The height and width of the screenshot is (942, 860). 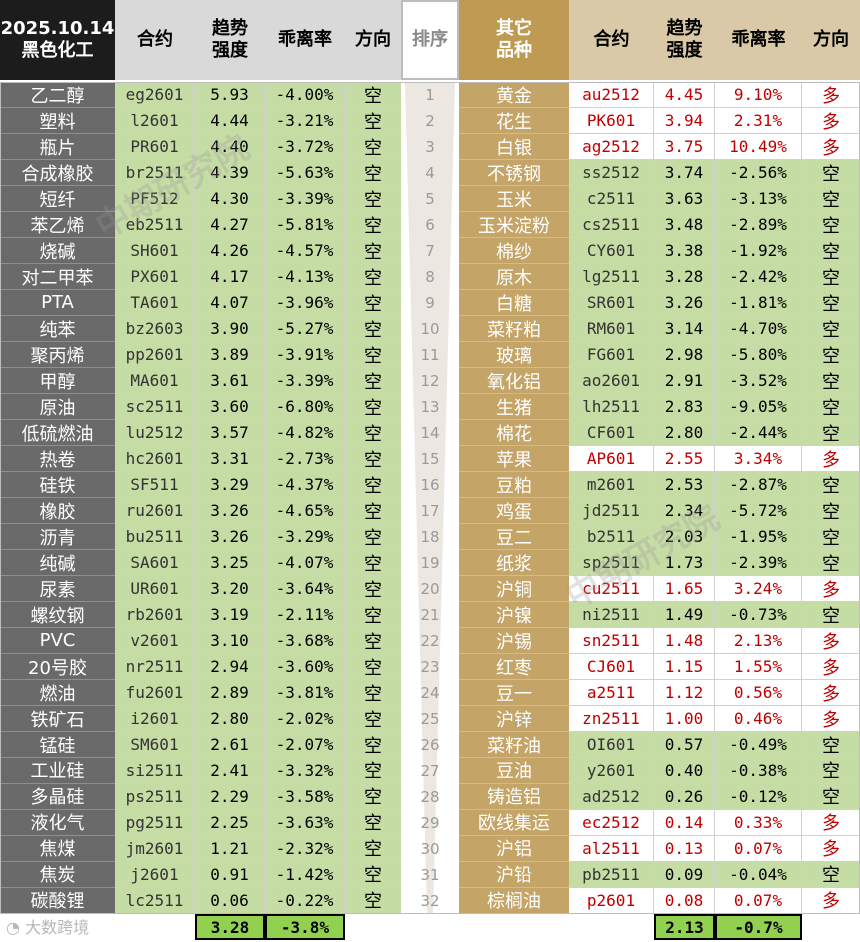 What do you see at coordinates (514, 96) in the screenshot?
I see `variety-name: 黄金` at bounding box center [514, 96].